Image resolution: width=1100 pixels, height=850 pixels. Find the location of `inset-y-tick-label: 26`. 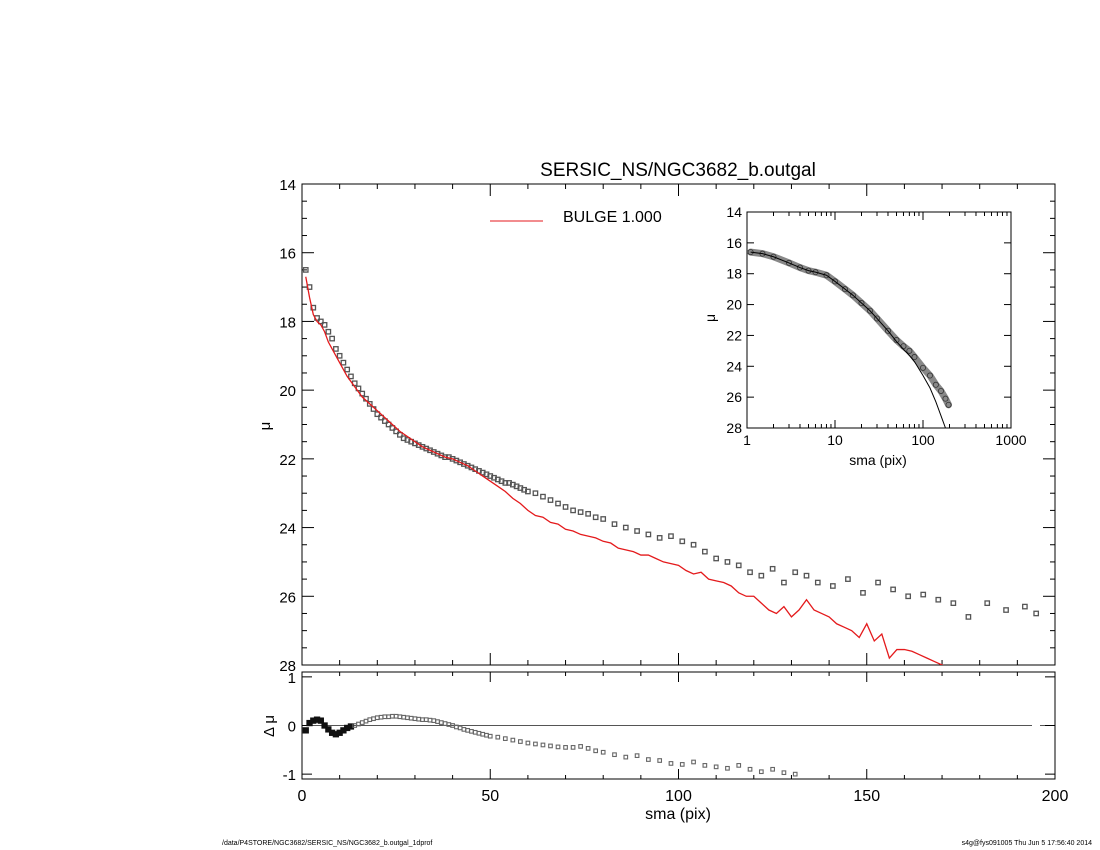

inset-y-tick-label: 26 is located at coordinates (734, 397).